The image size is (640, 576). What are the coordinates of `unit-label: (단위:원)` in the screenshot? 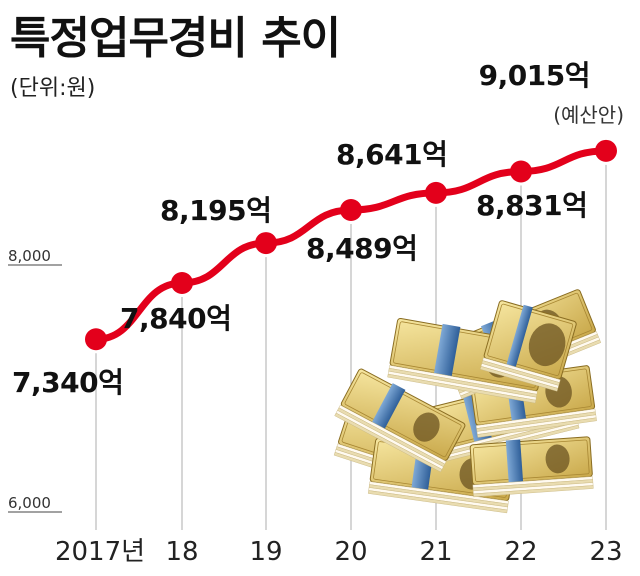 It's located at (53, 88).